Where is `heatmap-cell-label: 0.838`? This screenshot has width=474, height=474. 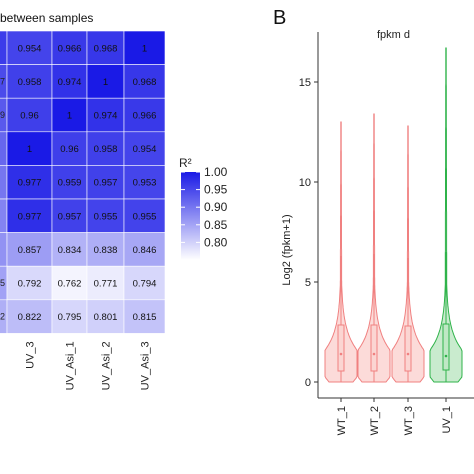
heatmap-cell-label: 0.838 is located at coordinates (106, 250).